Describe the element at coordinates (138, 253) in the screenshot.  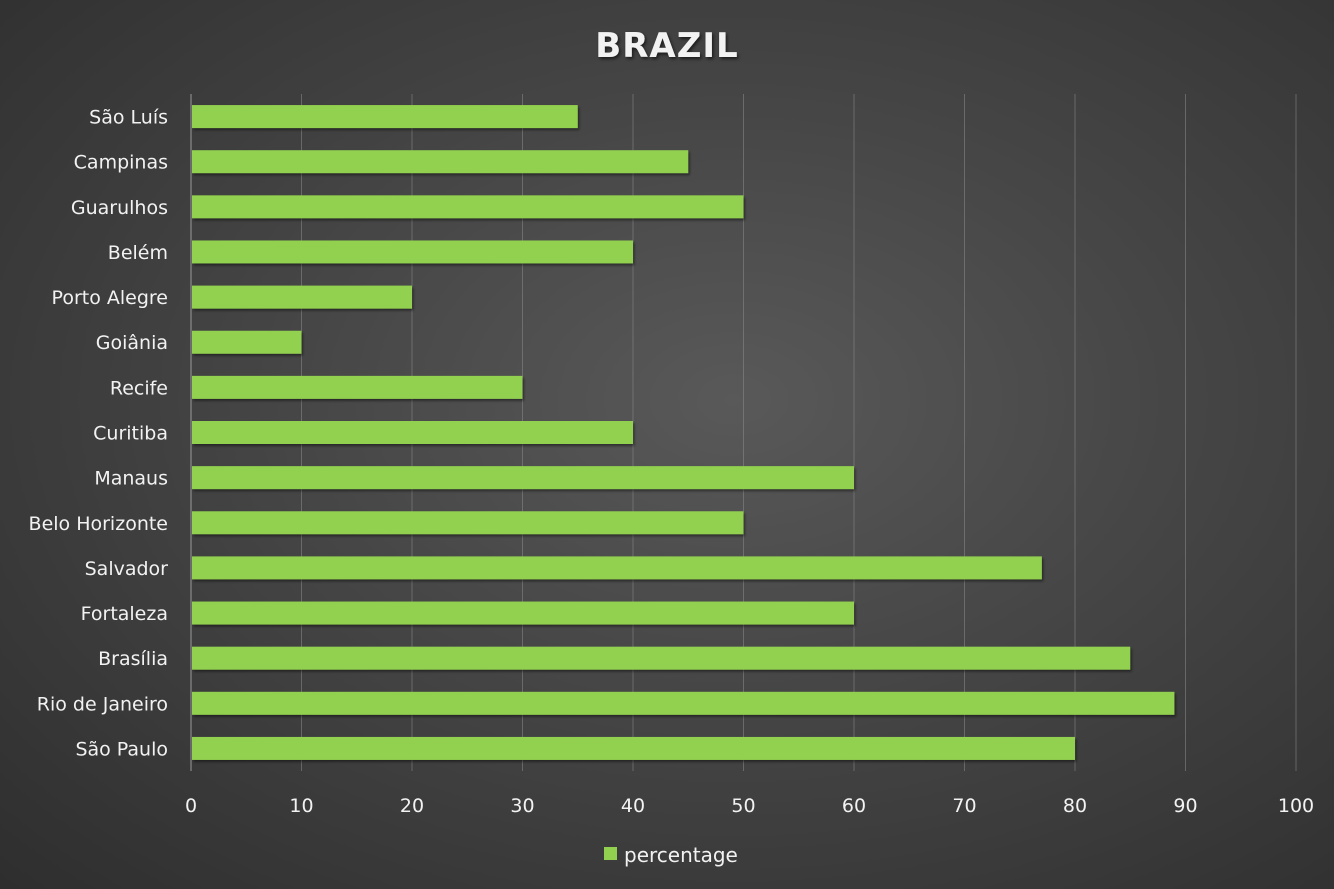
I see `category-label: Belém` at that location.